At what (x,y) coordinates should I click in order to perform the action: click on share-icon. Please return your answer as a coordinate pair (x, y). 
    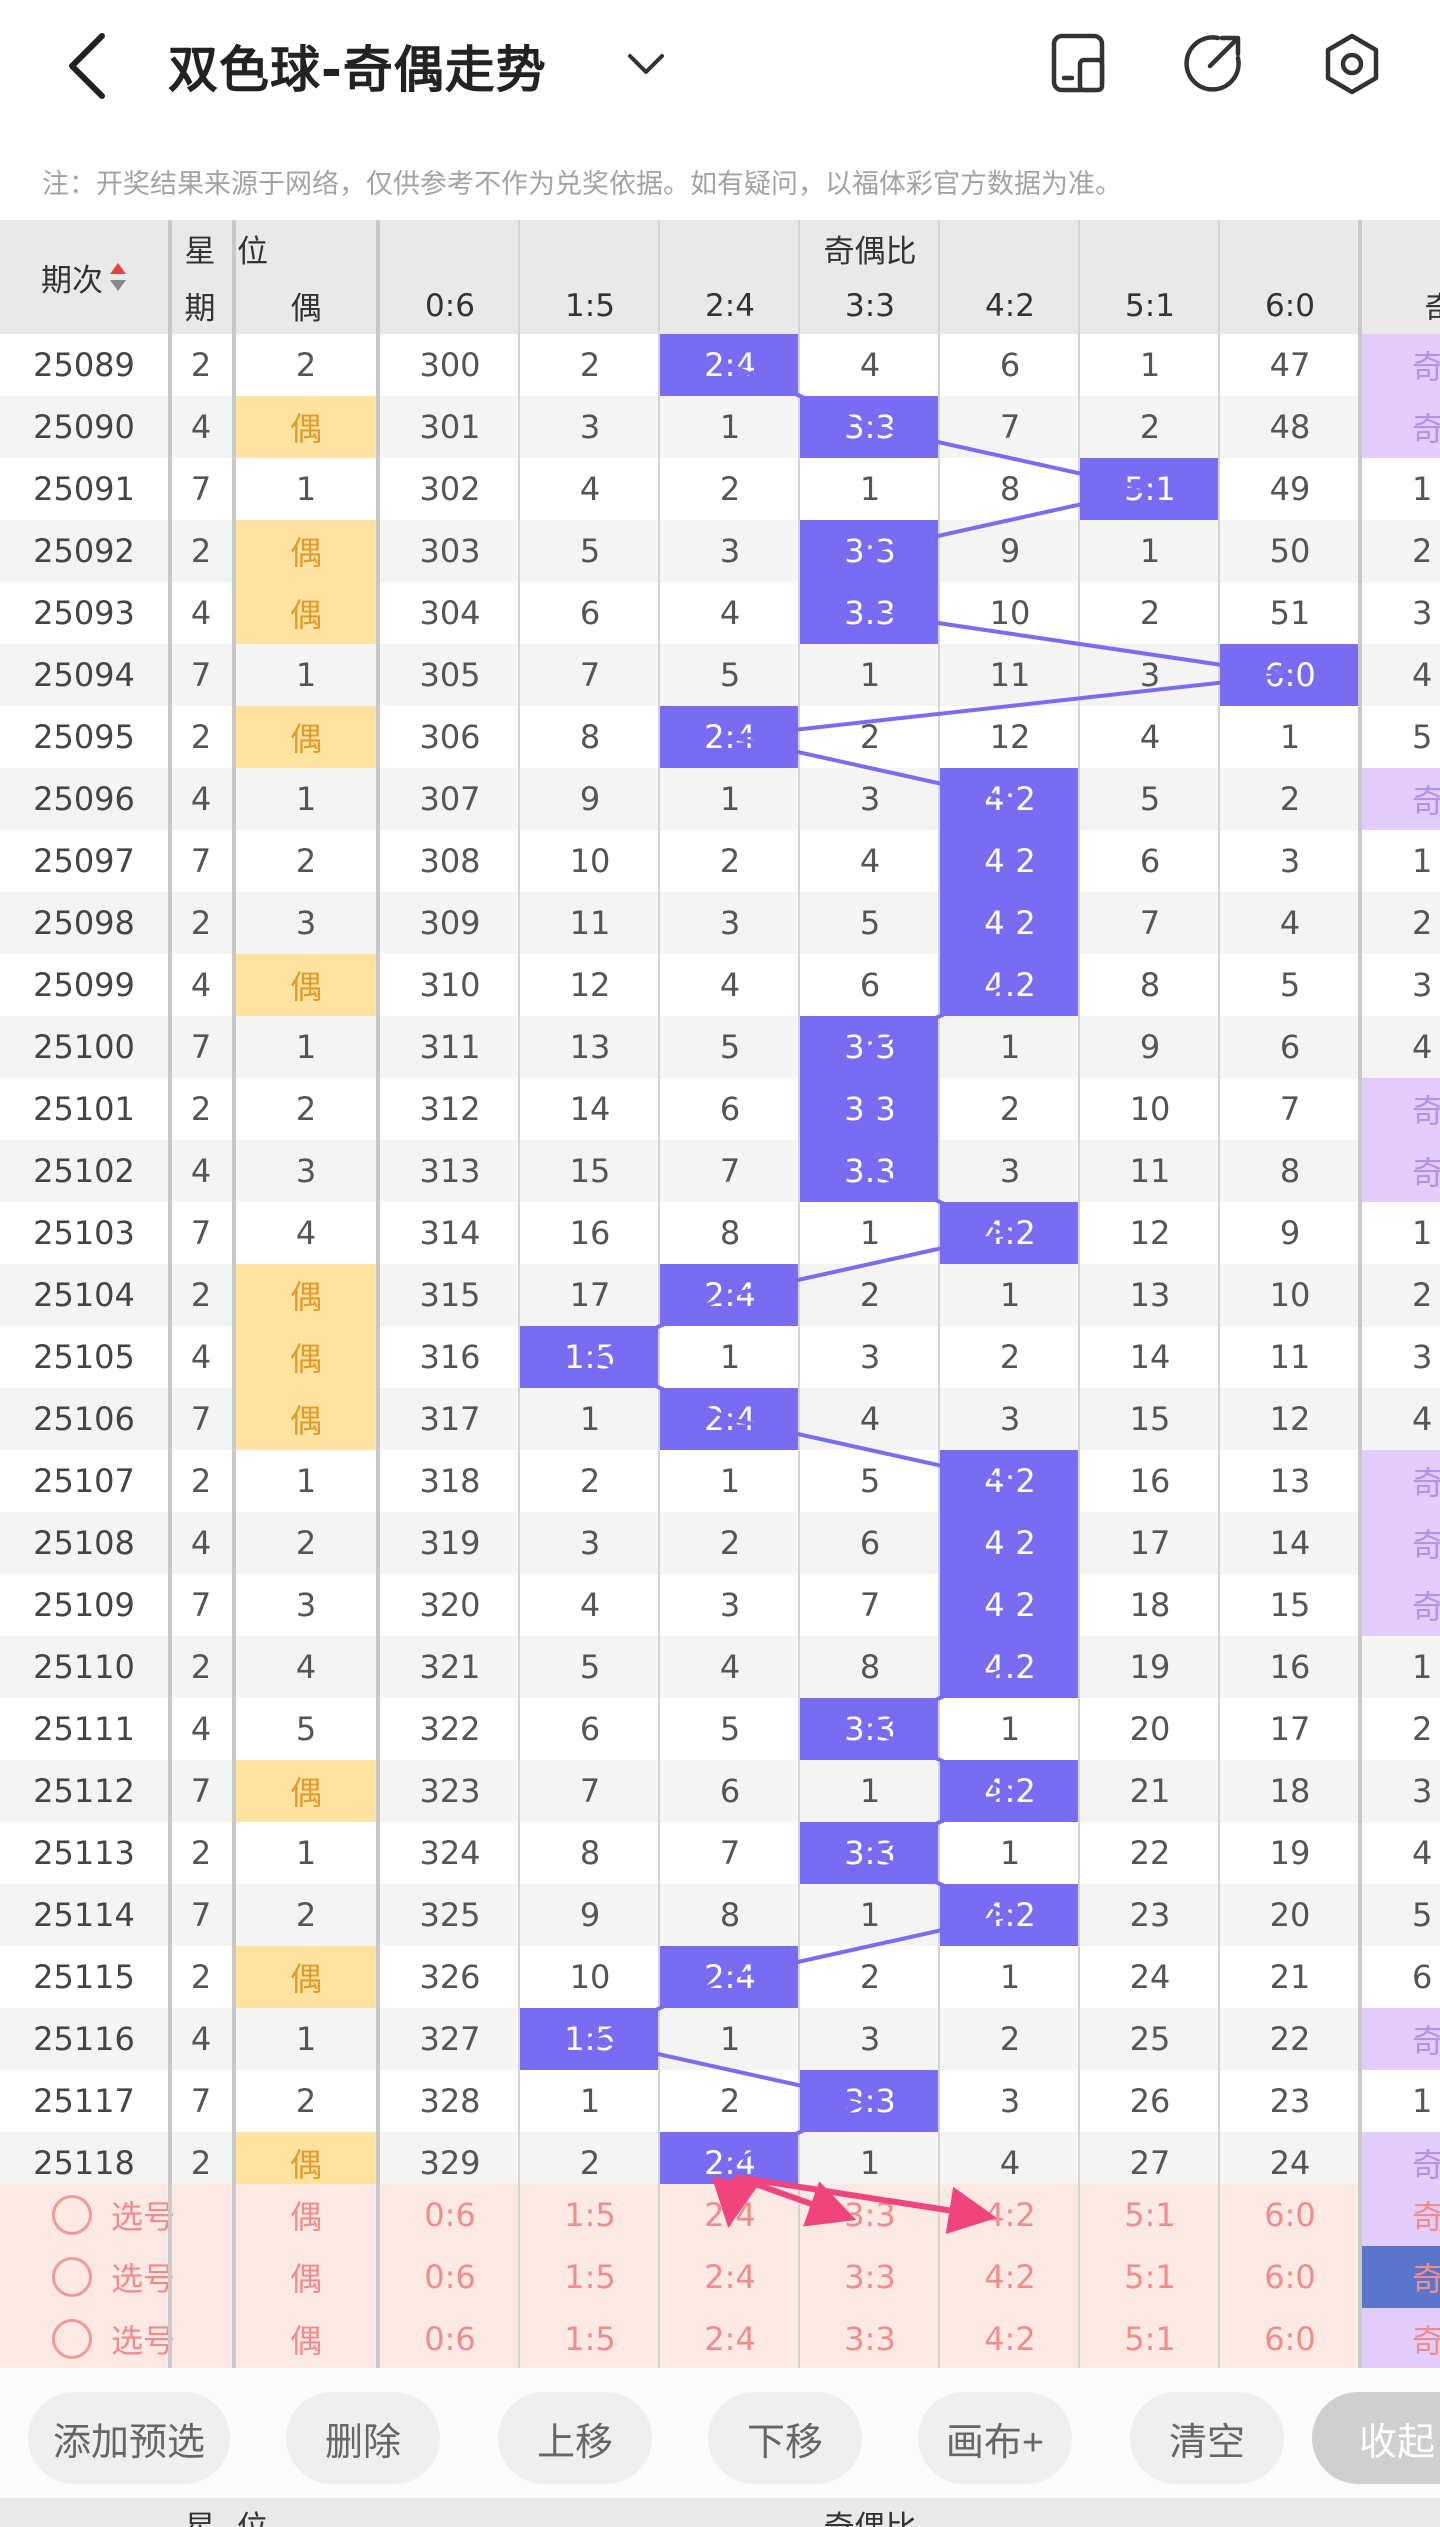
    Looking at the image, I should click on (1212, 64).